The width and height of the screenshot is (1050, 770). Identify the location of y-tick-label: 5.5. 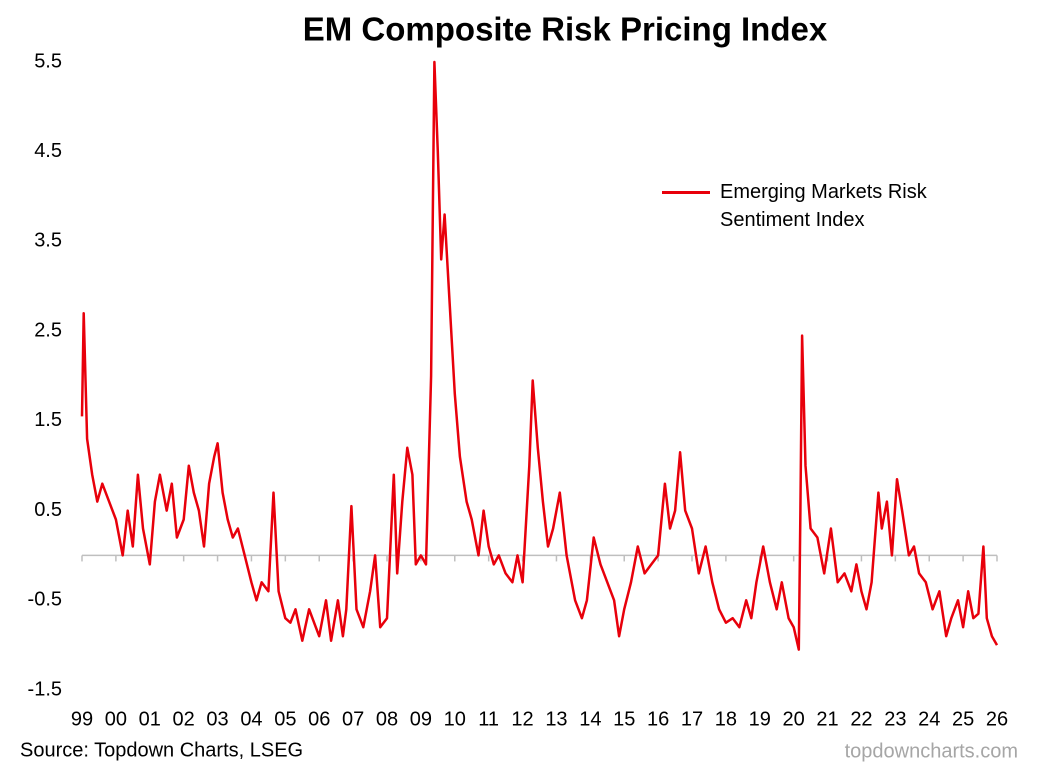
(48, 61).